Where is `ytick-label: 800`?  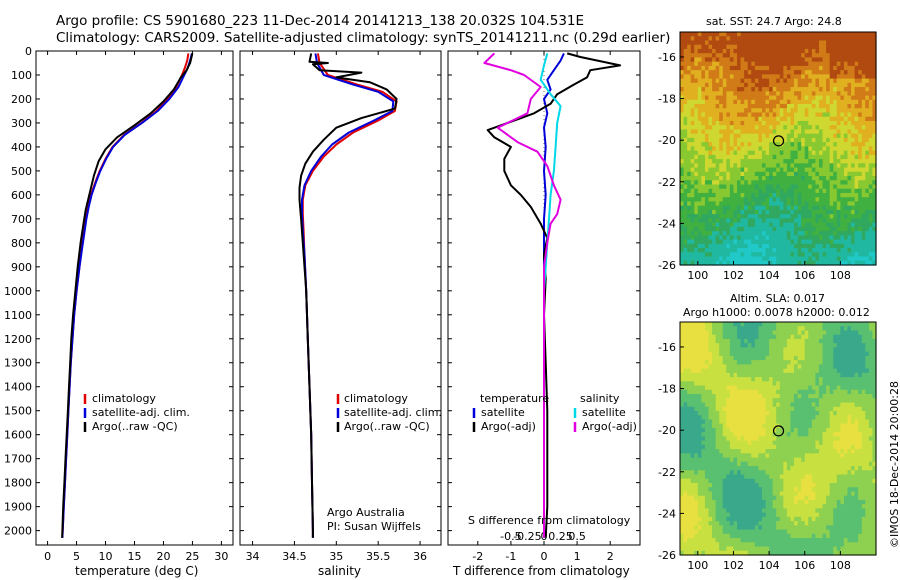
ytick-label: 800 is located at coordinates (21, 243).